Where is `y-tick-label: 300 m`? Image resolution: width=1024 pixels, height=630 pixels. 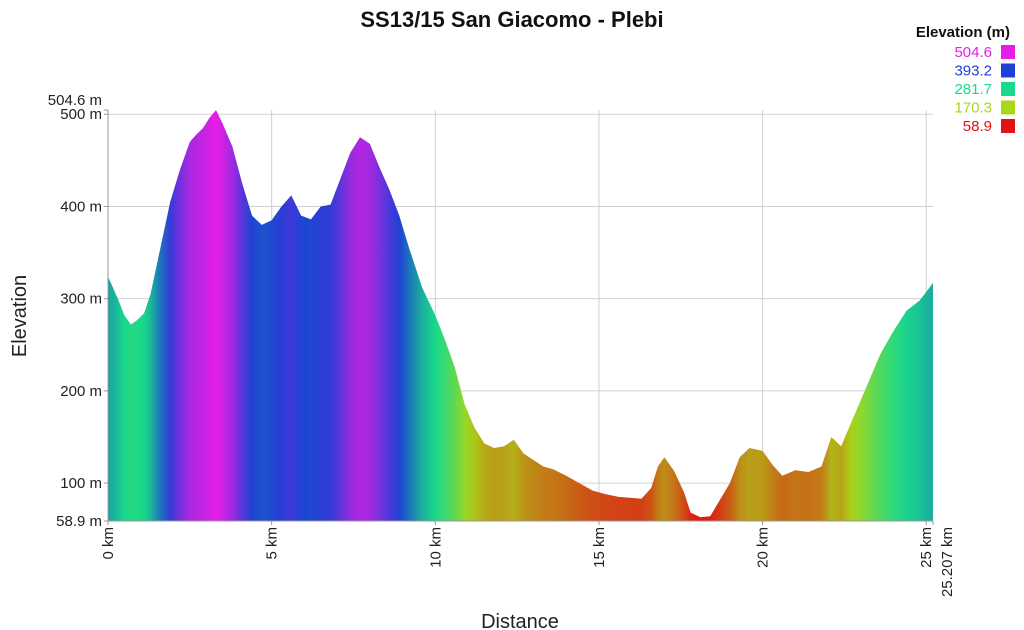 y-tick-label: 300 m is located at coordinates (81, 299).